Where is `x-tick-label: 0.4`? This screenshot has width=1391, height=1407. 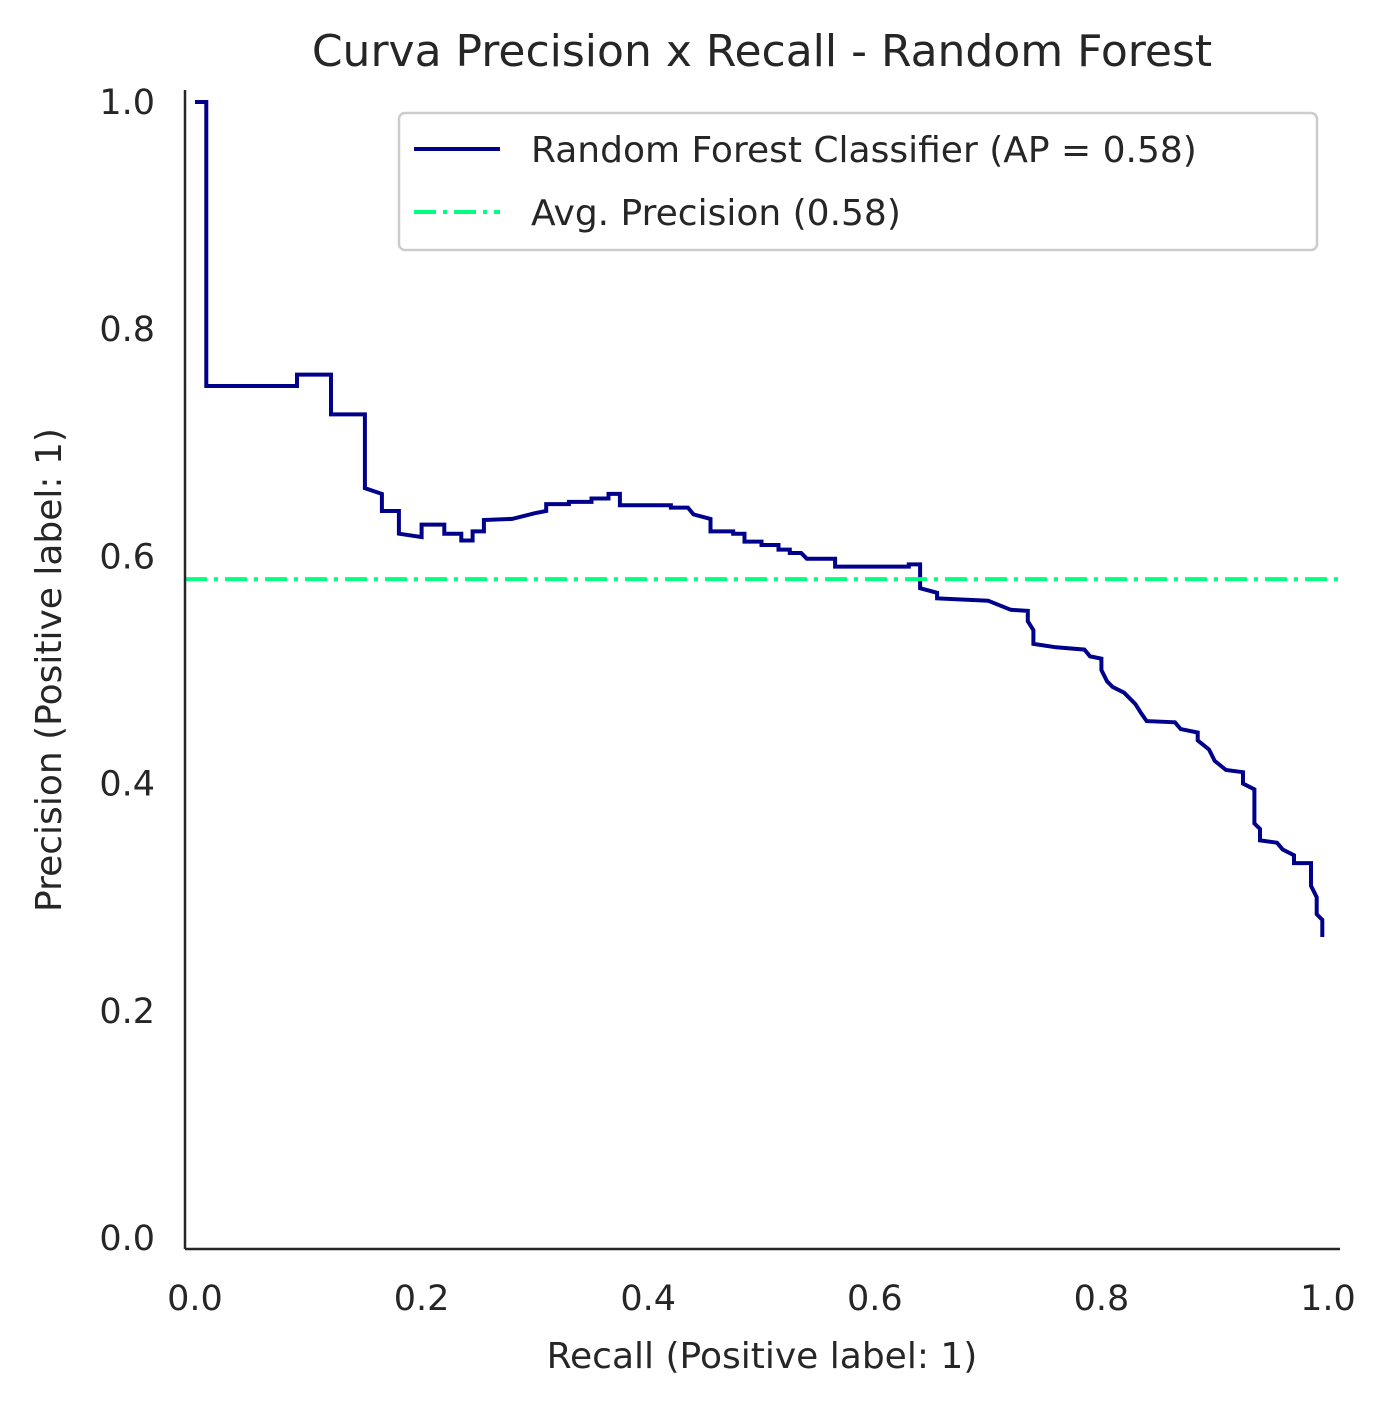 x-tick-label: 0.4 is located at coordinates (648, 1299).